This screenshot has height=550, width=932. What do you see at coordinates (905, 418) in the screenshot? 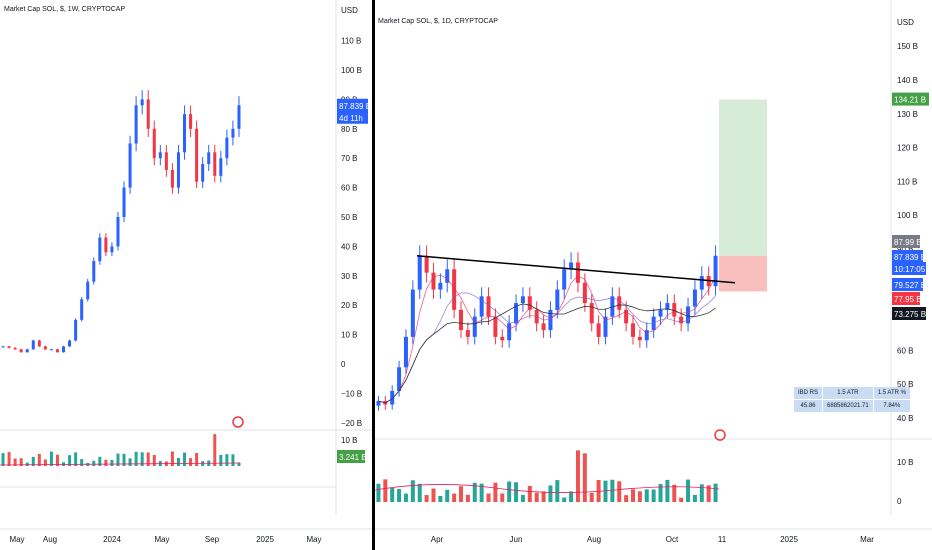
I see `right-y-tick-label: 40 B` at bounding box center [905, 418].